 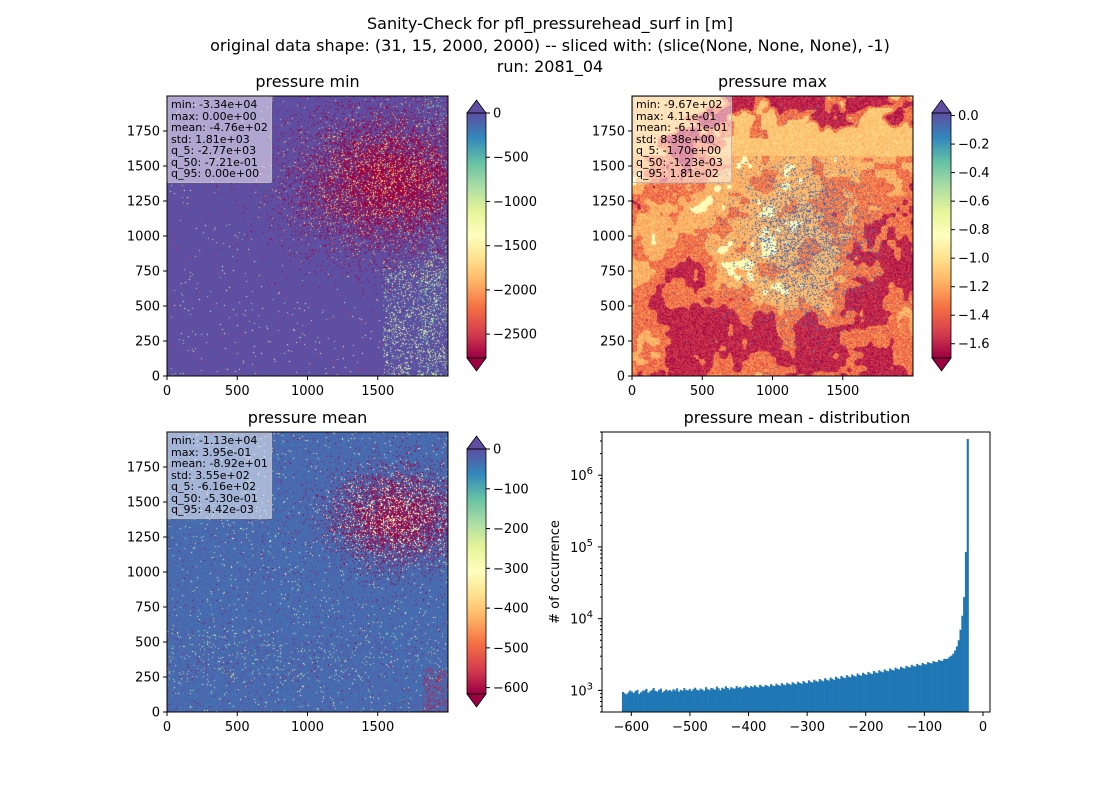 What do you see at coordinates (515, 202) in the screenshot?
I see `colorbar-tick-label: −1000` at bounding box center [515, 202].